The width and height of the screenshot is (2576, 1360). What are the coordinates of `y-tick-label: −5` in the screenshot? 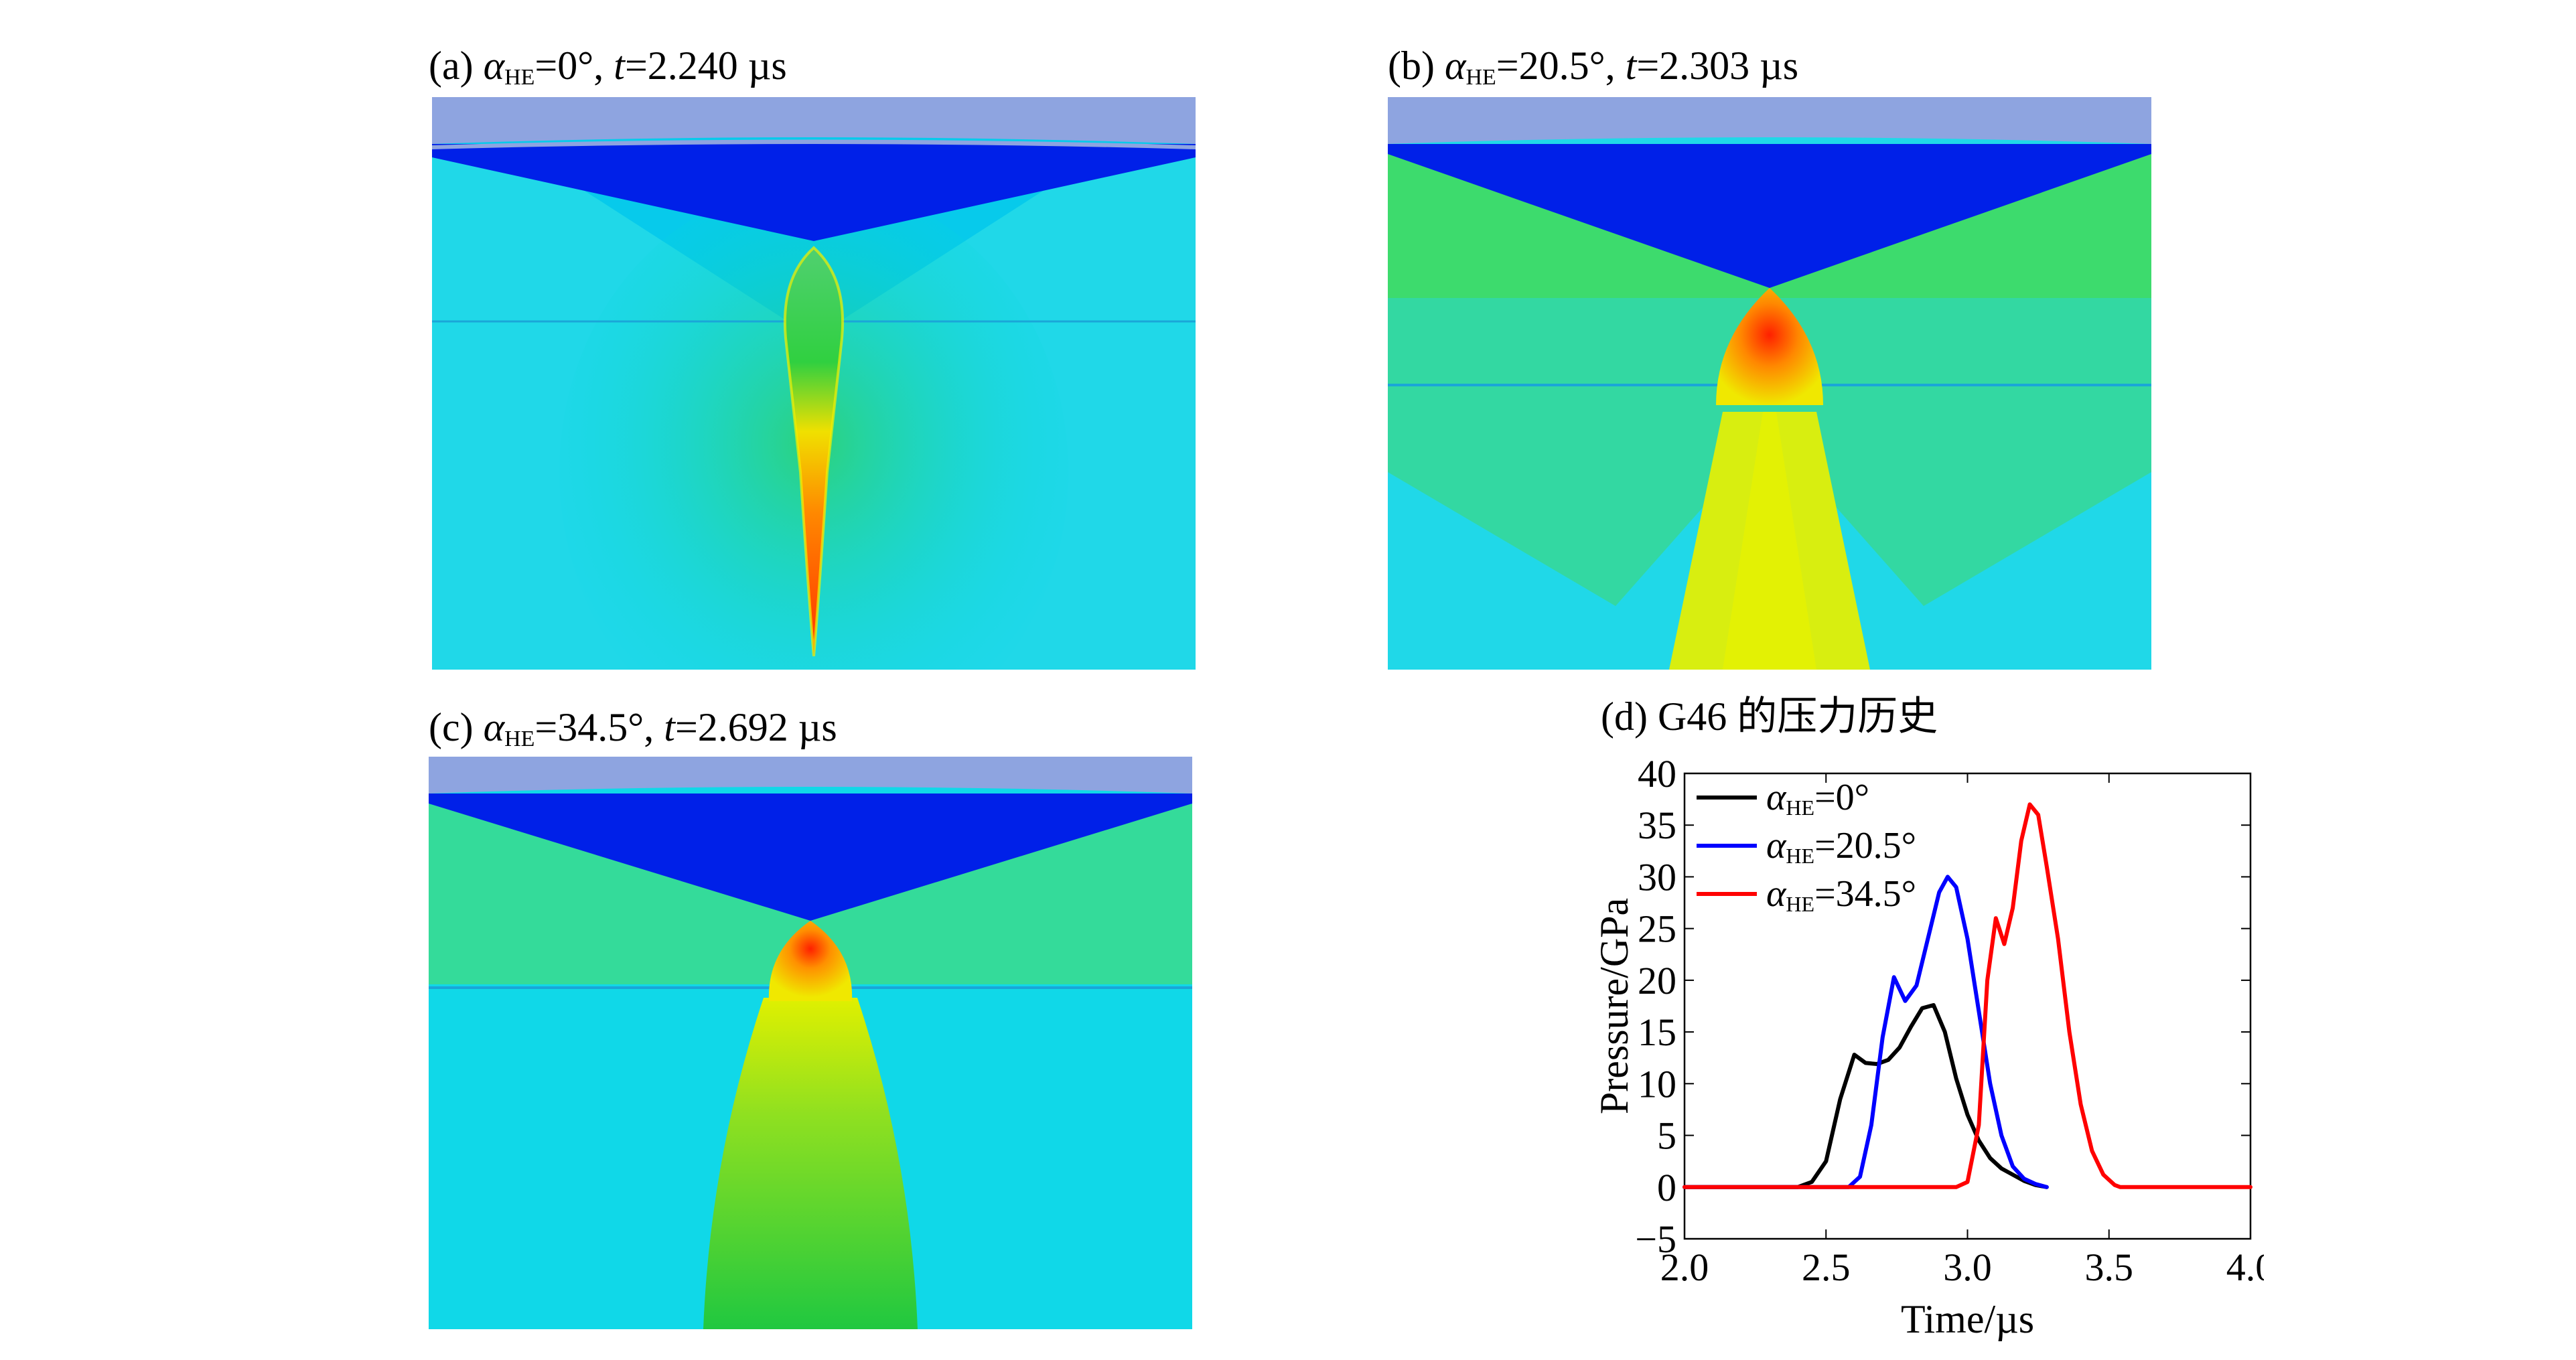 It's located at (1655, 1239).